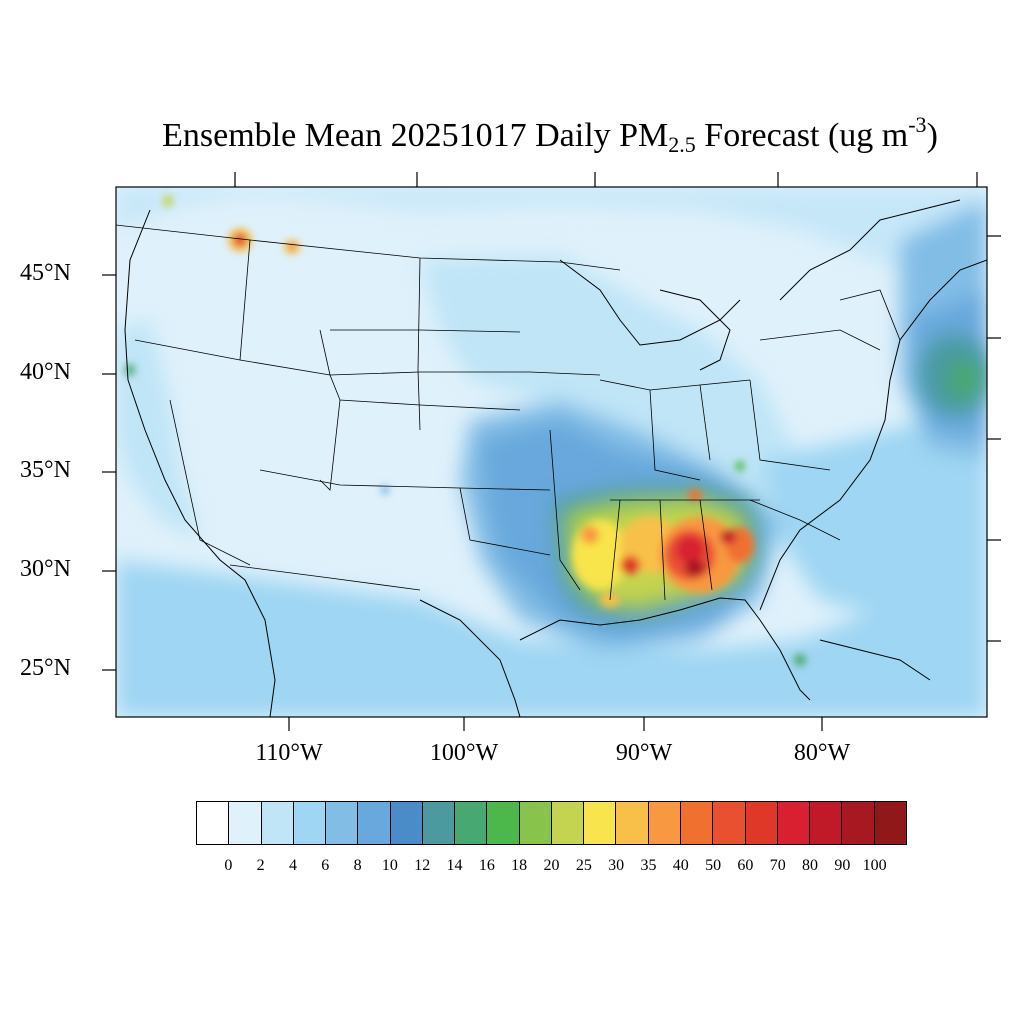 The height and width of the screenshot is (1024, 1024). What do you see at coordinates (415, 135) in the screenshot?
I see `title-prefix: Ensemble Mean 20251017 Daily PM` at bounding box center [415, 135].